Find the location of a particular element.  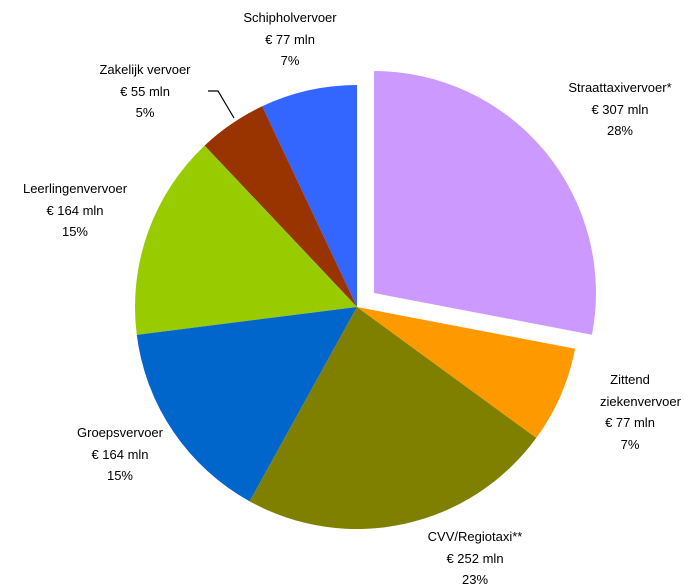

value-label: € 252 mln is located at coordinates (475, 558).